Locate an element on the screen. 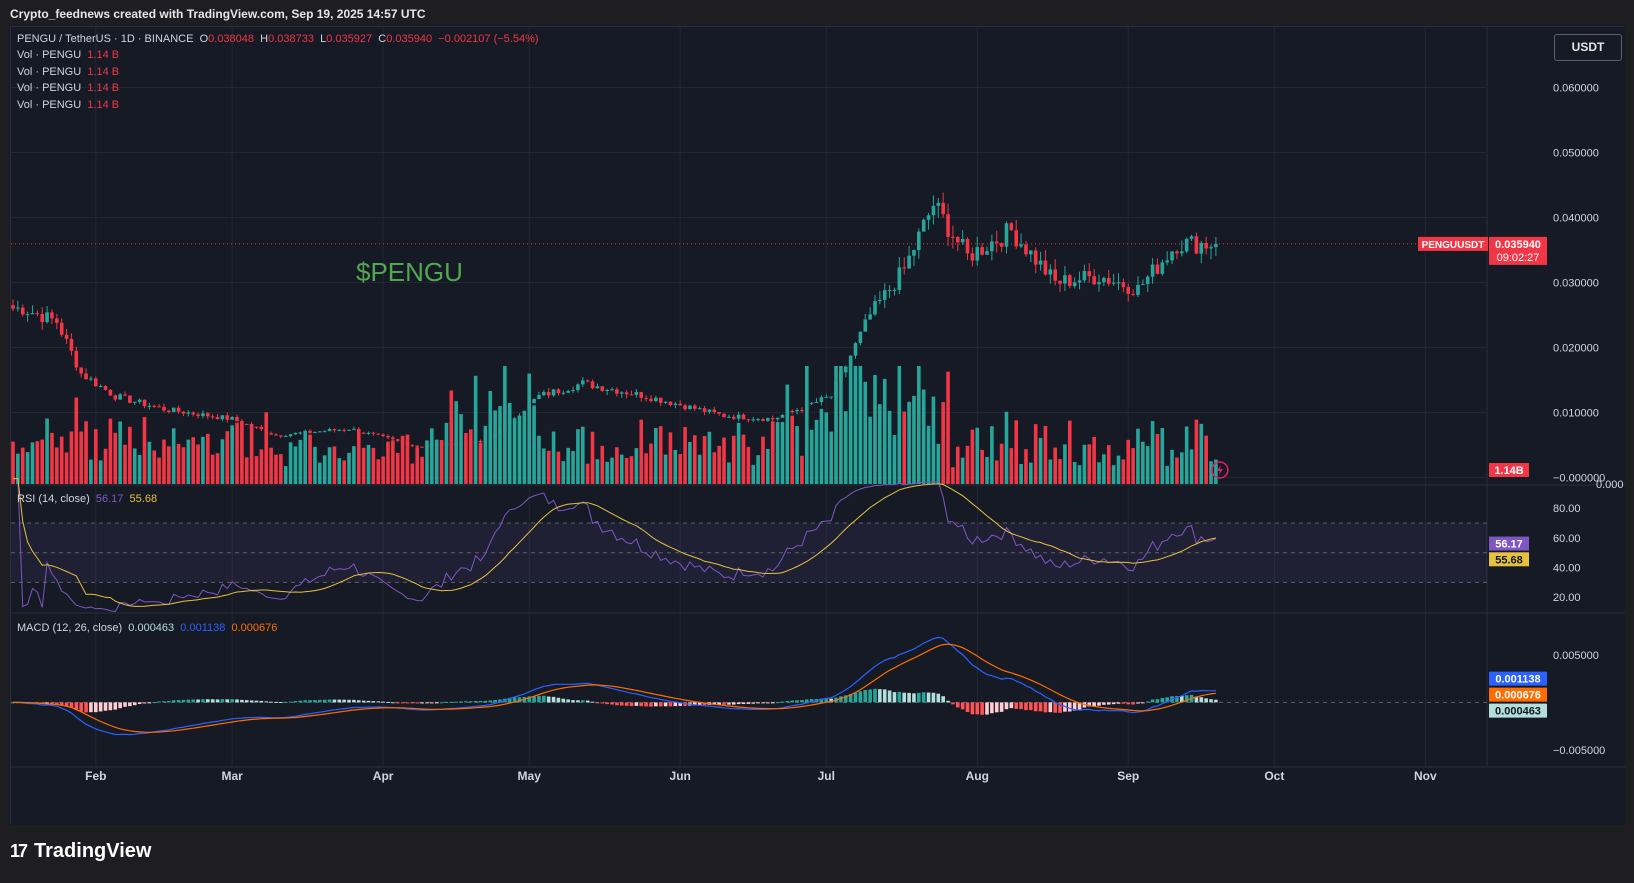  macd-hist-value: 0.000463 is located at coordinates (151, 628).